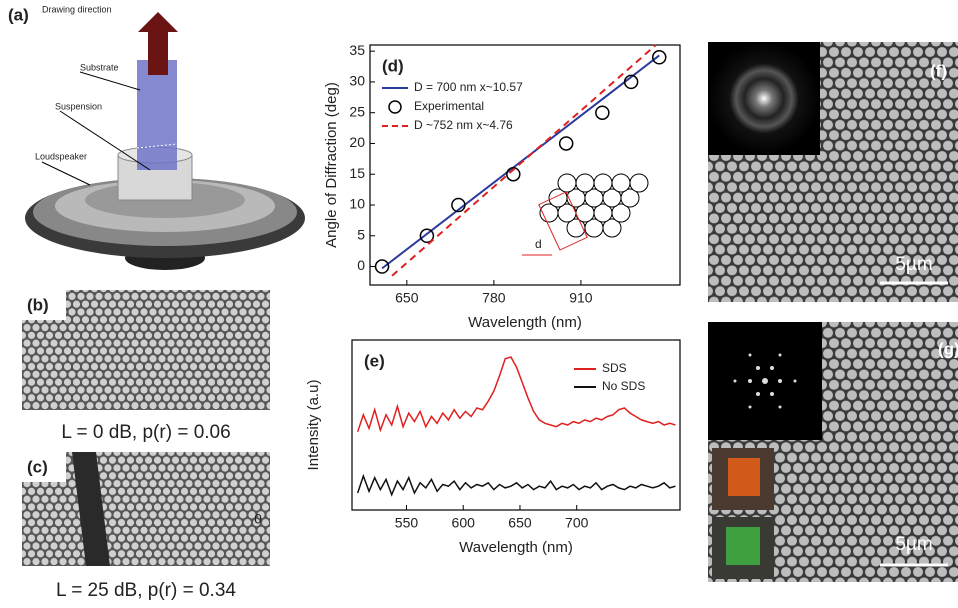 This screenshot has height=608, width=958. What do you see at coordinates (765, 381) in the screenshot?
I see `fft-spots` at bounding box center [765, 381].